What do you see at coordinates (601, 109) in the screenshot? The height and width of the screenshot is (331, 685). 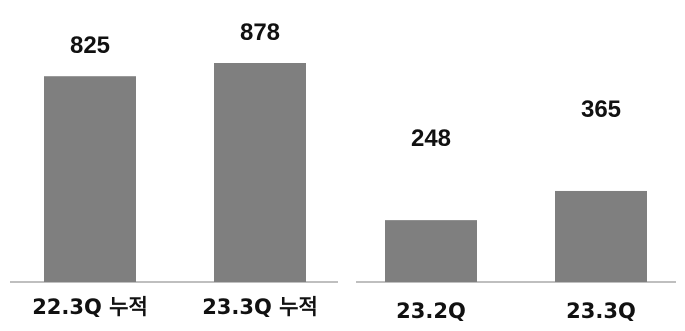 I see `data-label: 365` at bounding box center [601, 109].